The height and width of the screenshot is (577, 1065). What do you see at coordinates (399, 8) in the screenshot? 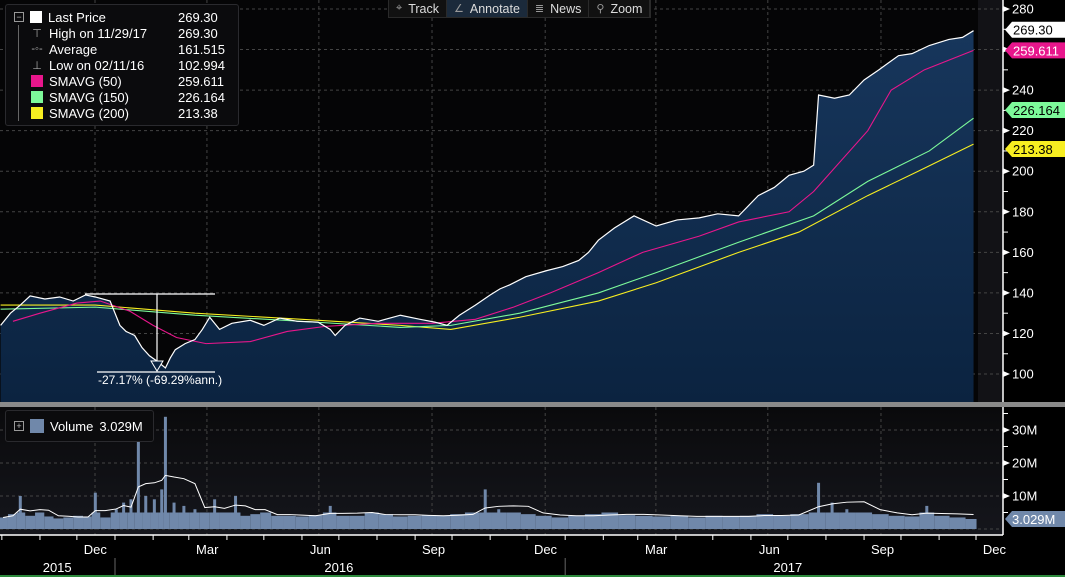
I see `crosshair-icon: ⌖` at bounding box center [399, 8].